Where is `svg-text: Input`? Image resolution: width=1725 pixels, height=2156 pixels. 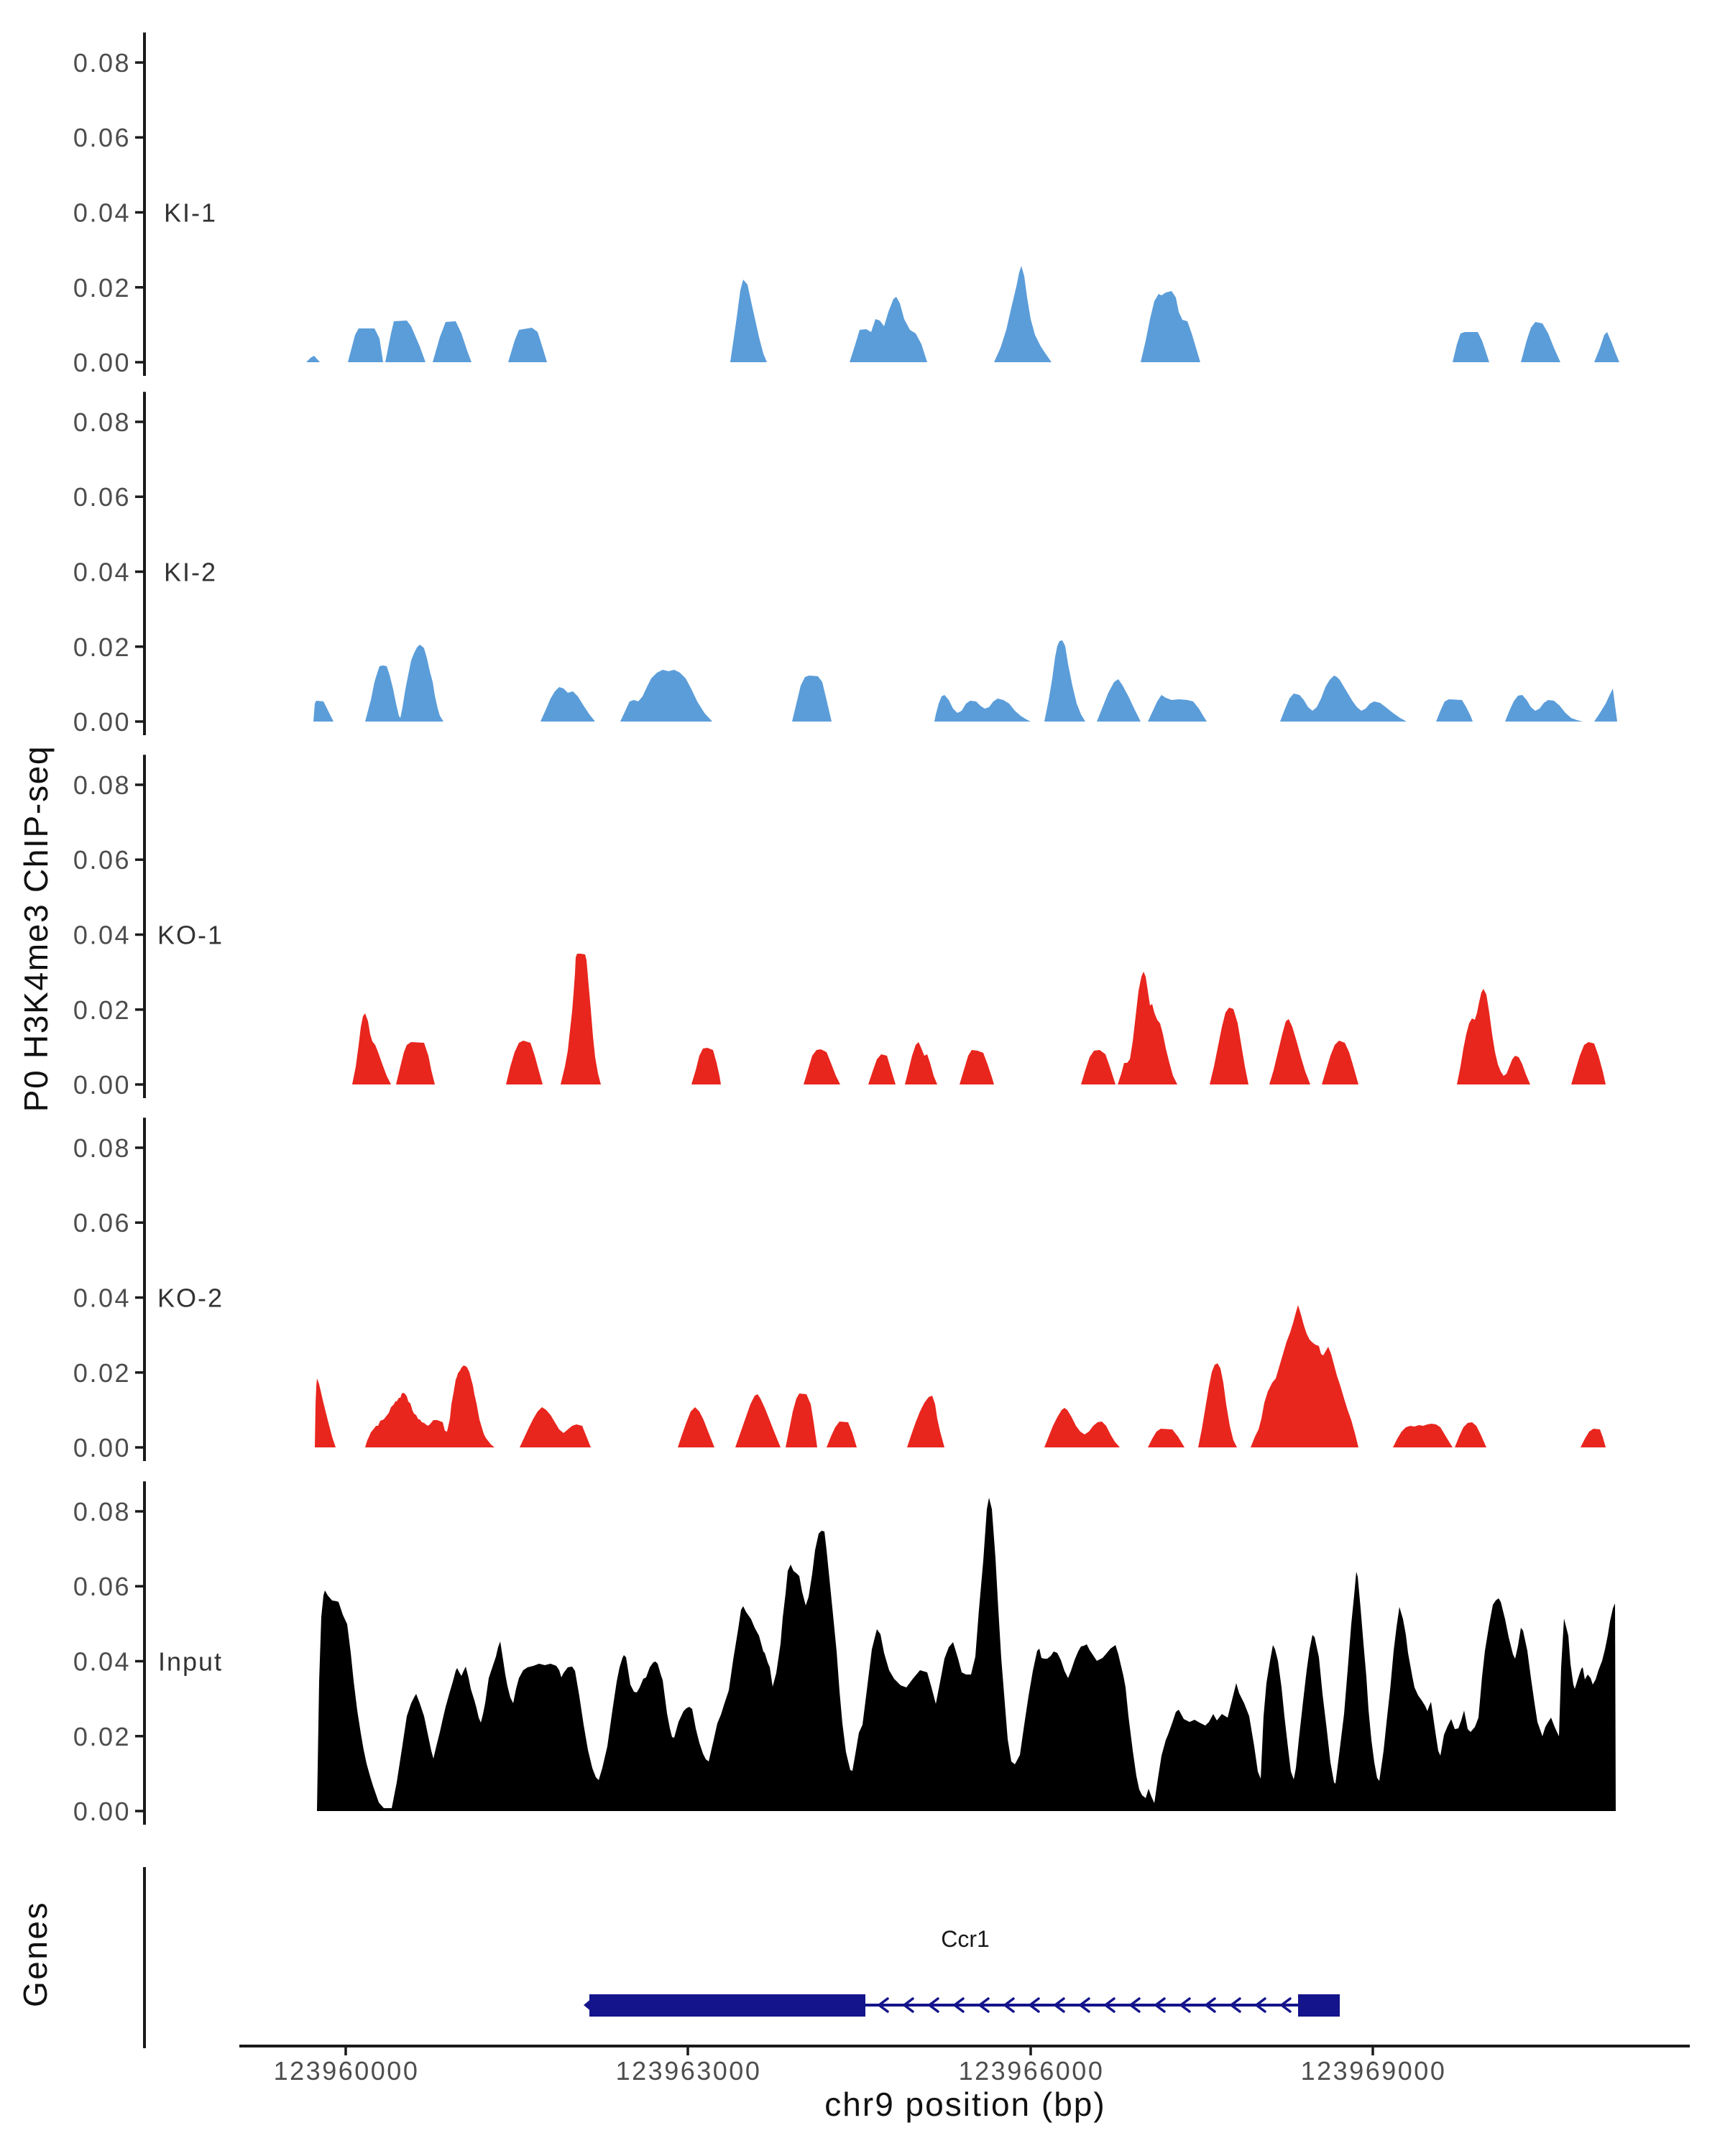 svg-text: Input is located at coordinates (190, 1662).